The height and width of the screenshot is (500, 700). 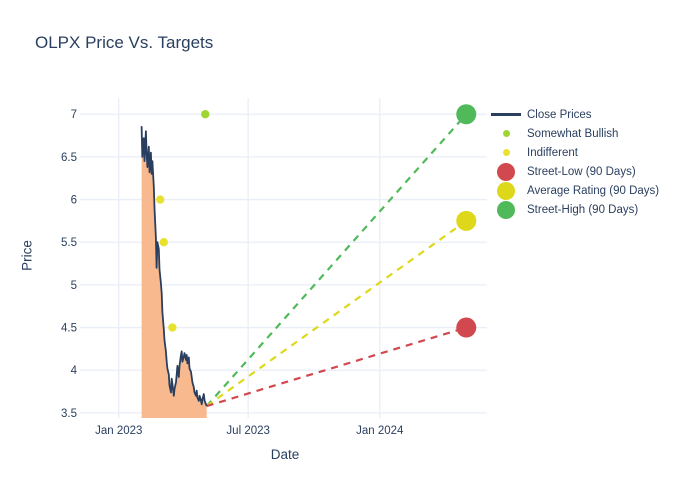 I want to click on y-tick-label: 7, so click(x=74, y=115).